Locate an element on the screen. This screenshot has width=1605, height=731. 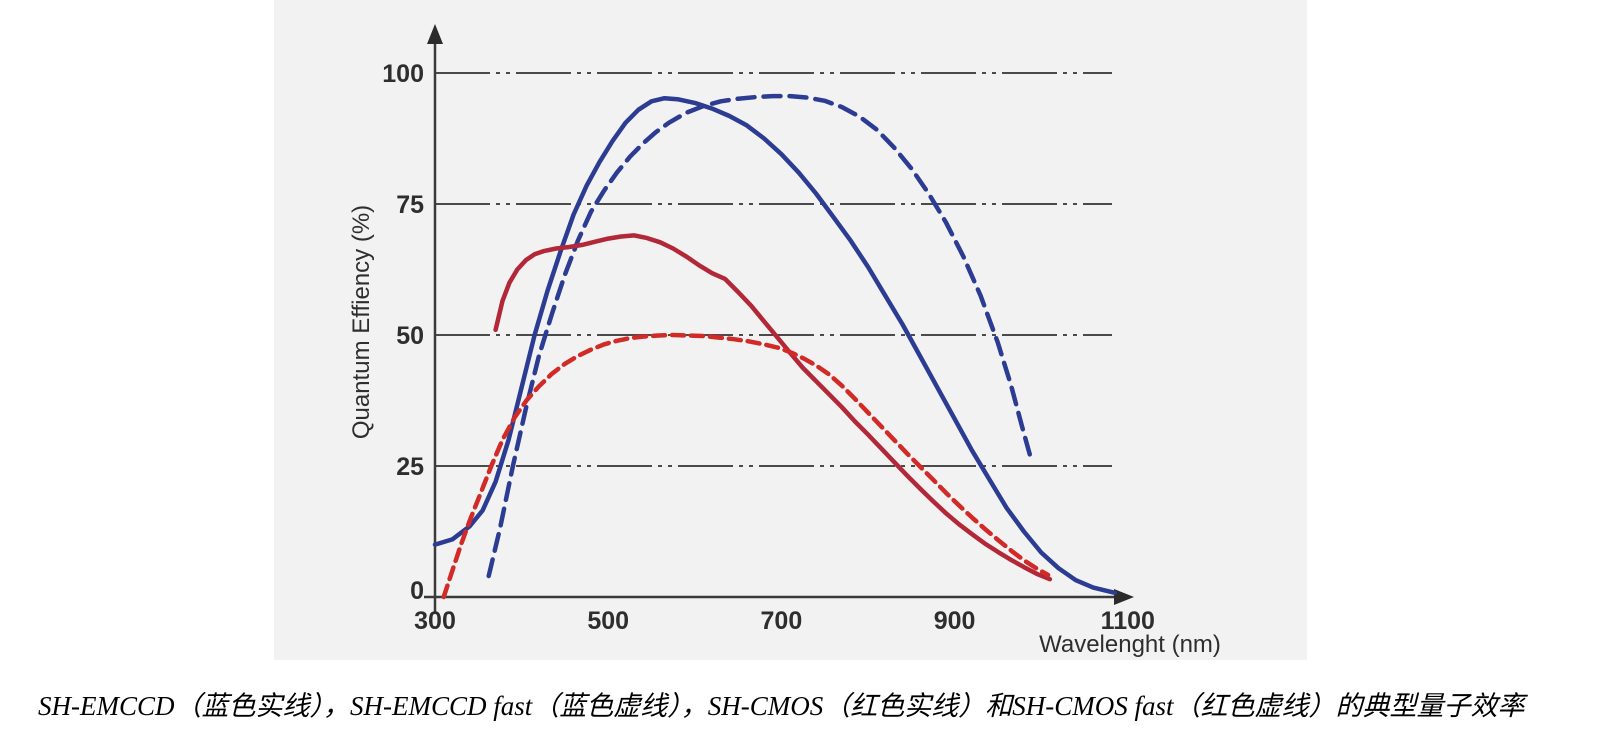
y-tick-100: 100 is located at coordinates (403, 74).